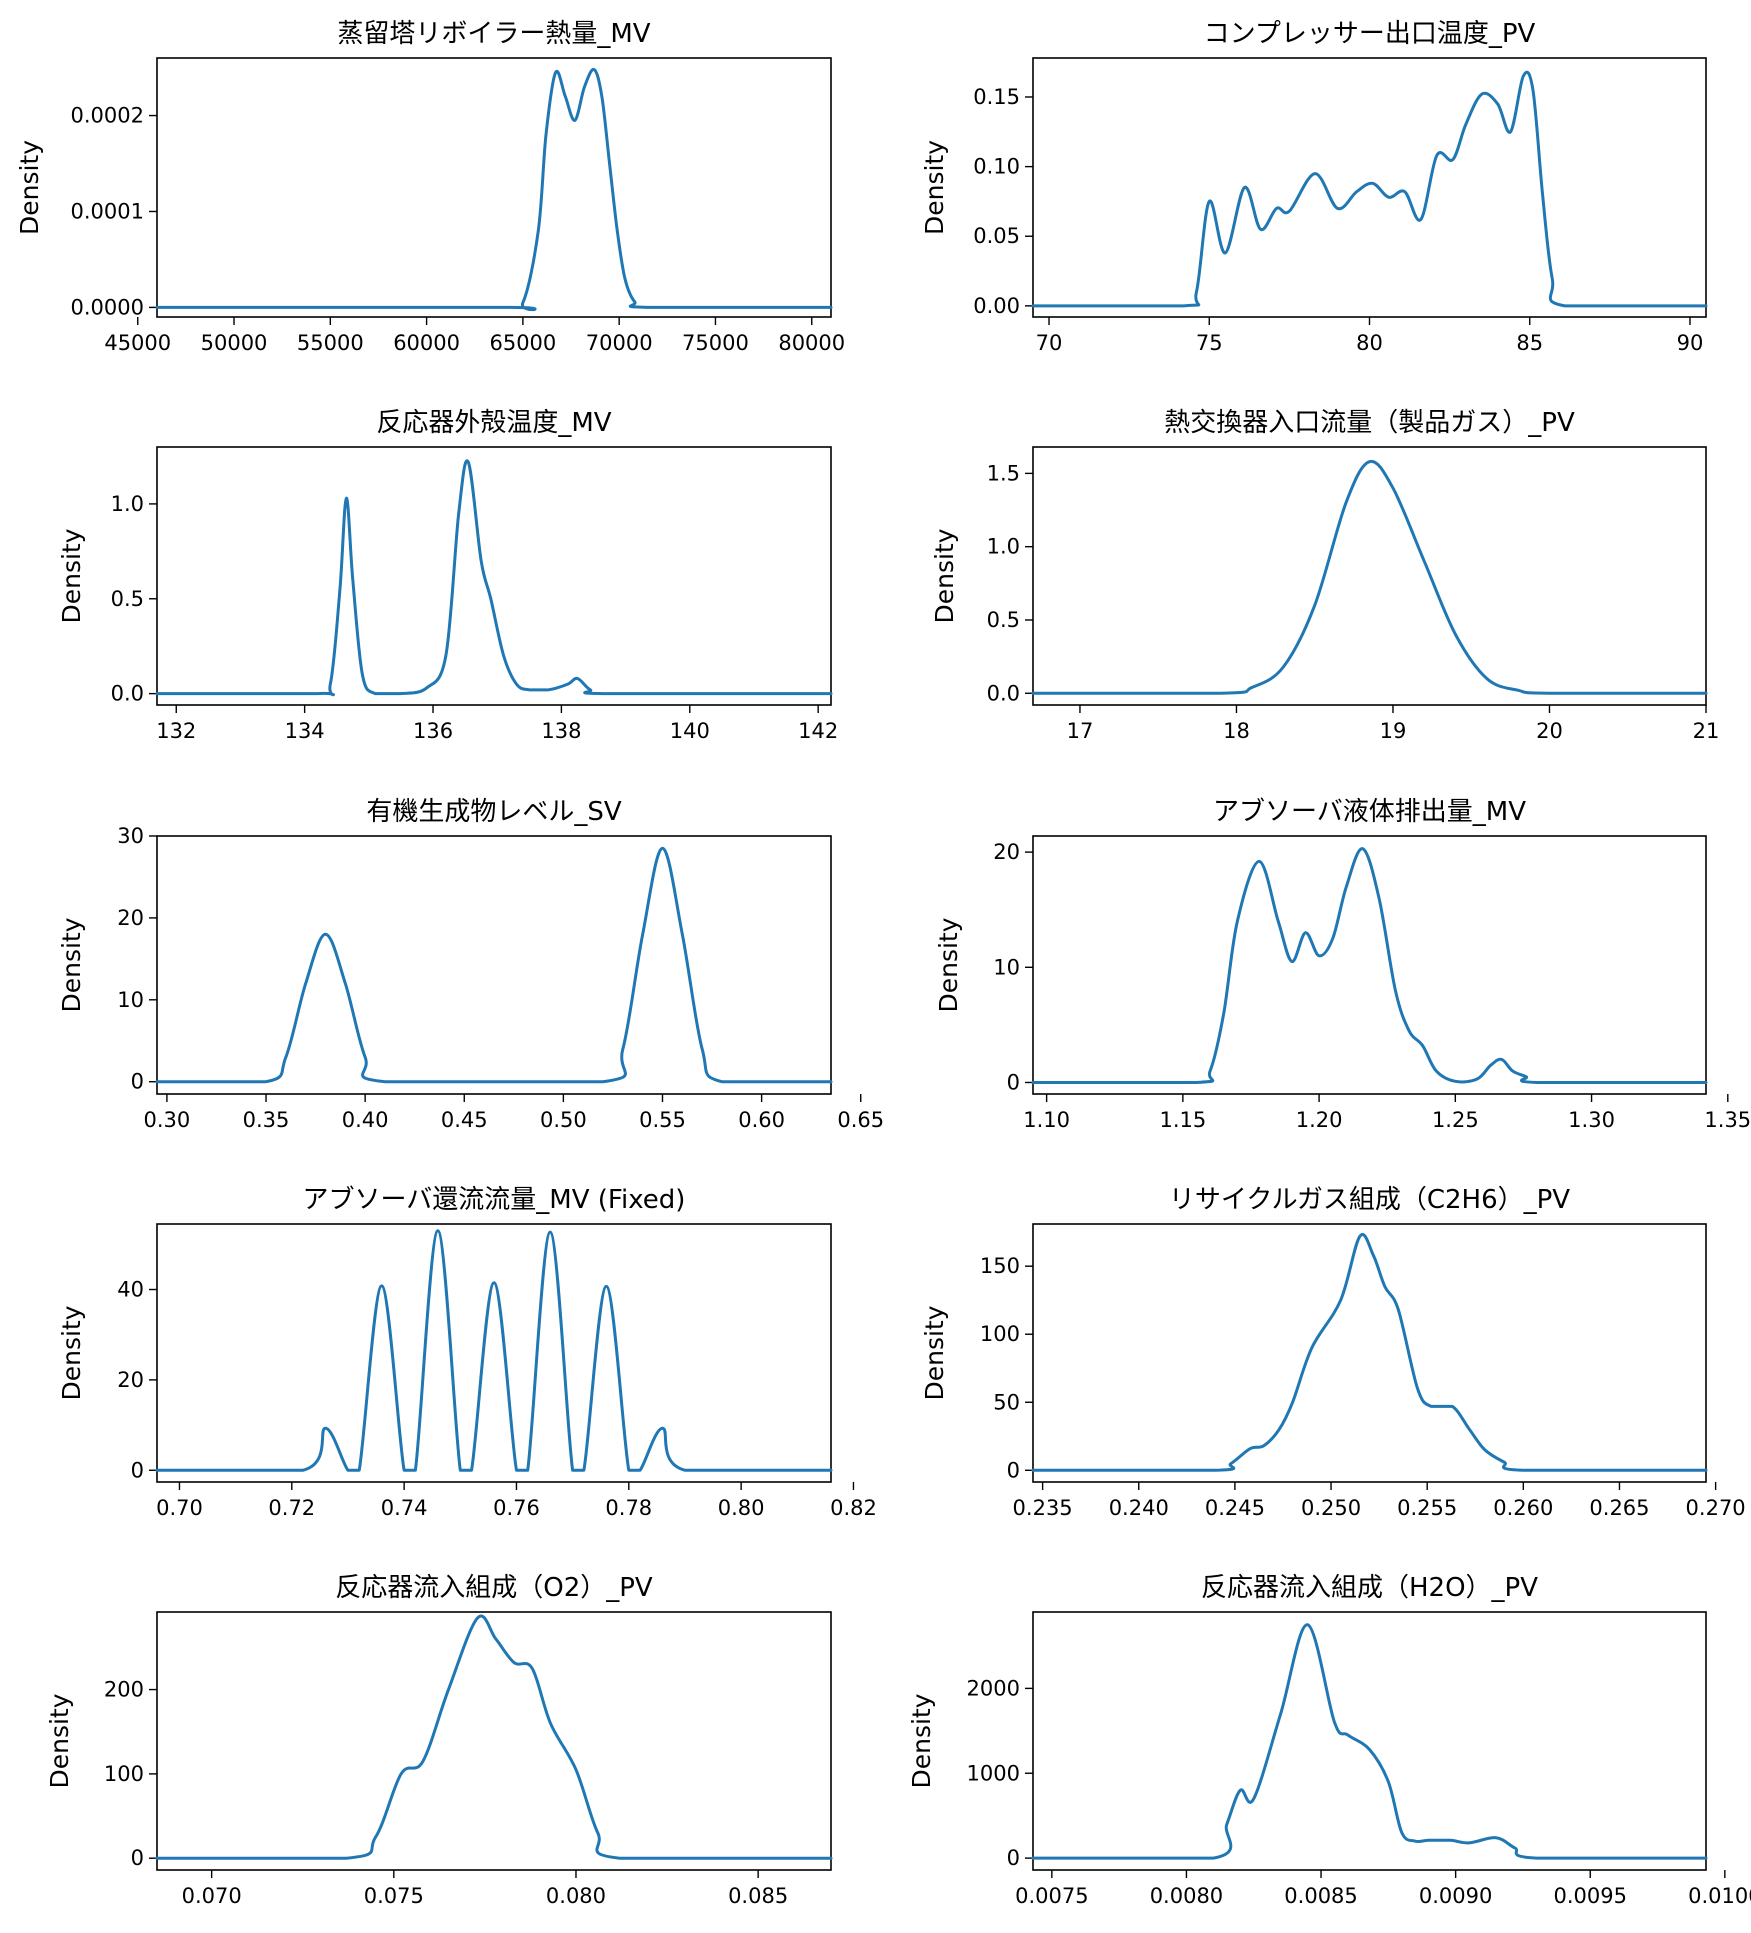 This screenshot has height=1933, width=1751. Describe the element at coordinates (305, 731) in the screenshot. I see `x-tick-label: 134` at that location.